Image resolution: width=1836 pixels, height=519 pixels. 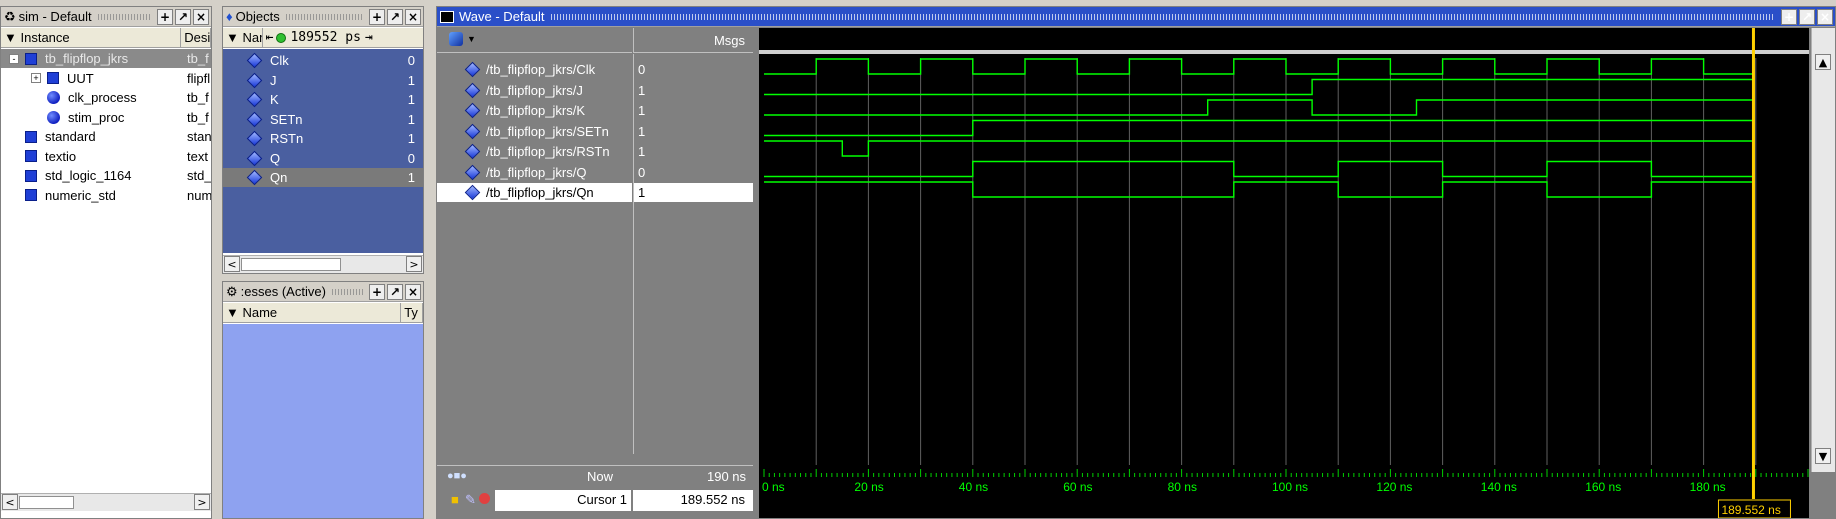 What do you see at coordinates (106, 502) in the screenshot?
I see `sim-horizontal-scrollbar: < >` at bounding box center [106, 502].